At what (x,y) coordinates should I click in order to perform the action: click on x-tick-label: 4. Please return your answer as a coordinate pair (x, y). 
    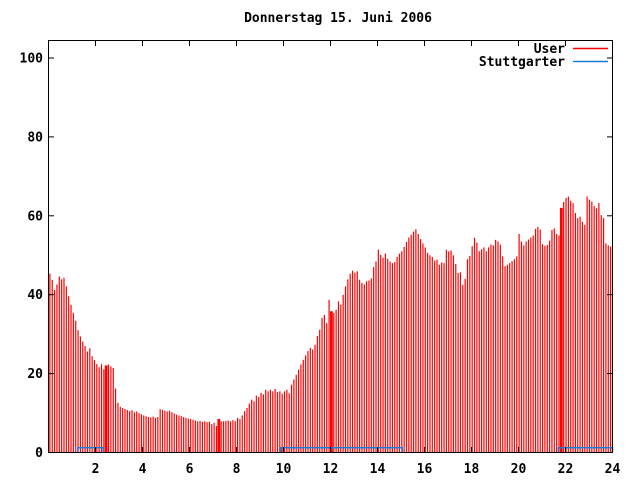
    Looking at the image, I should click on (143, 469).